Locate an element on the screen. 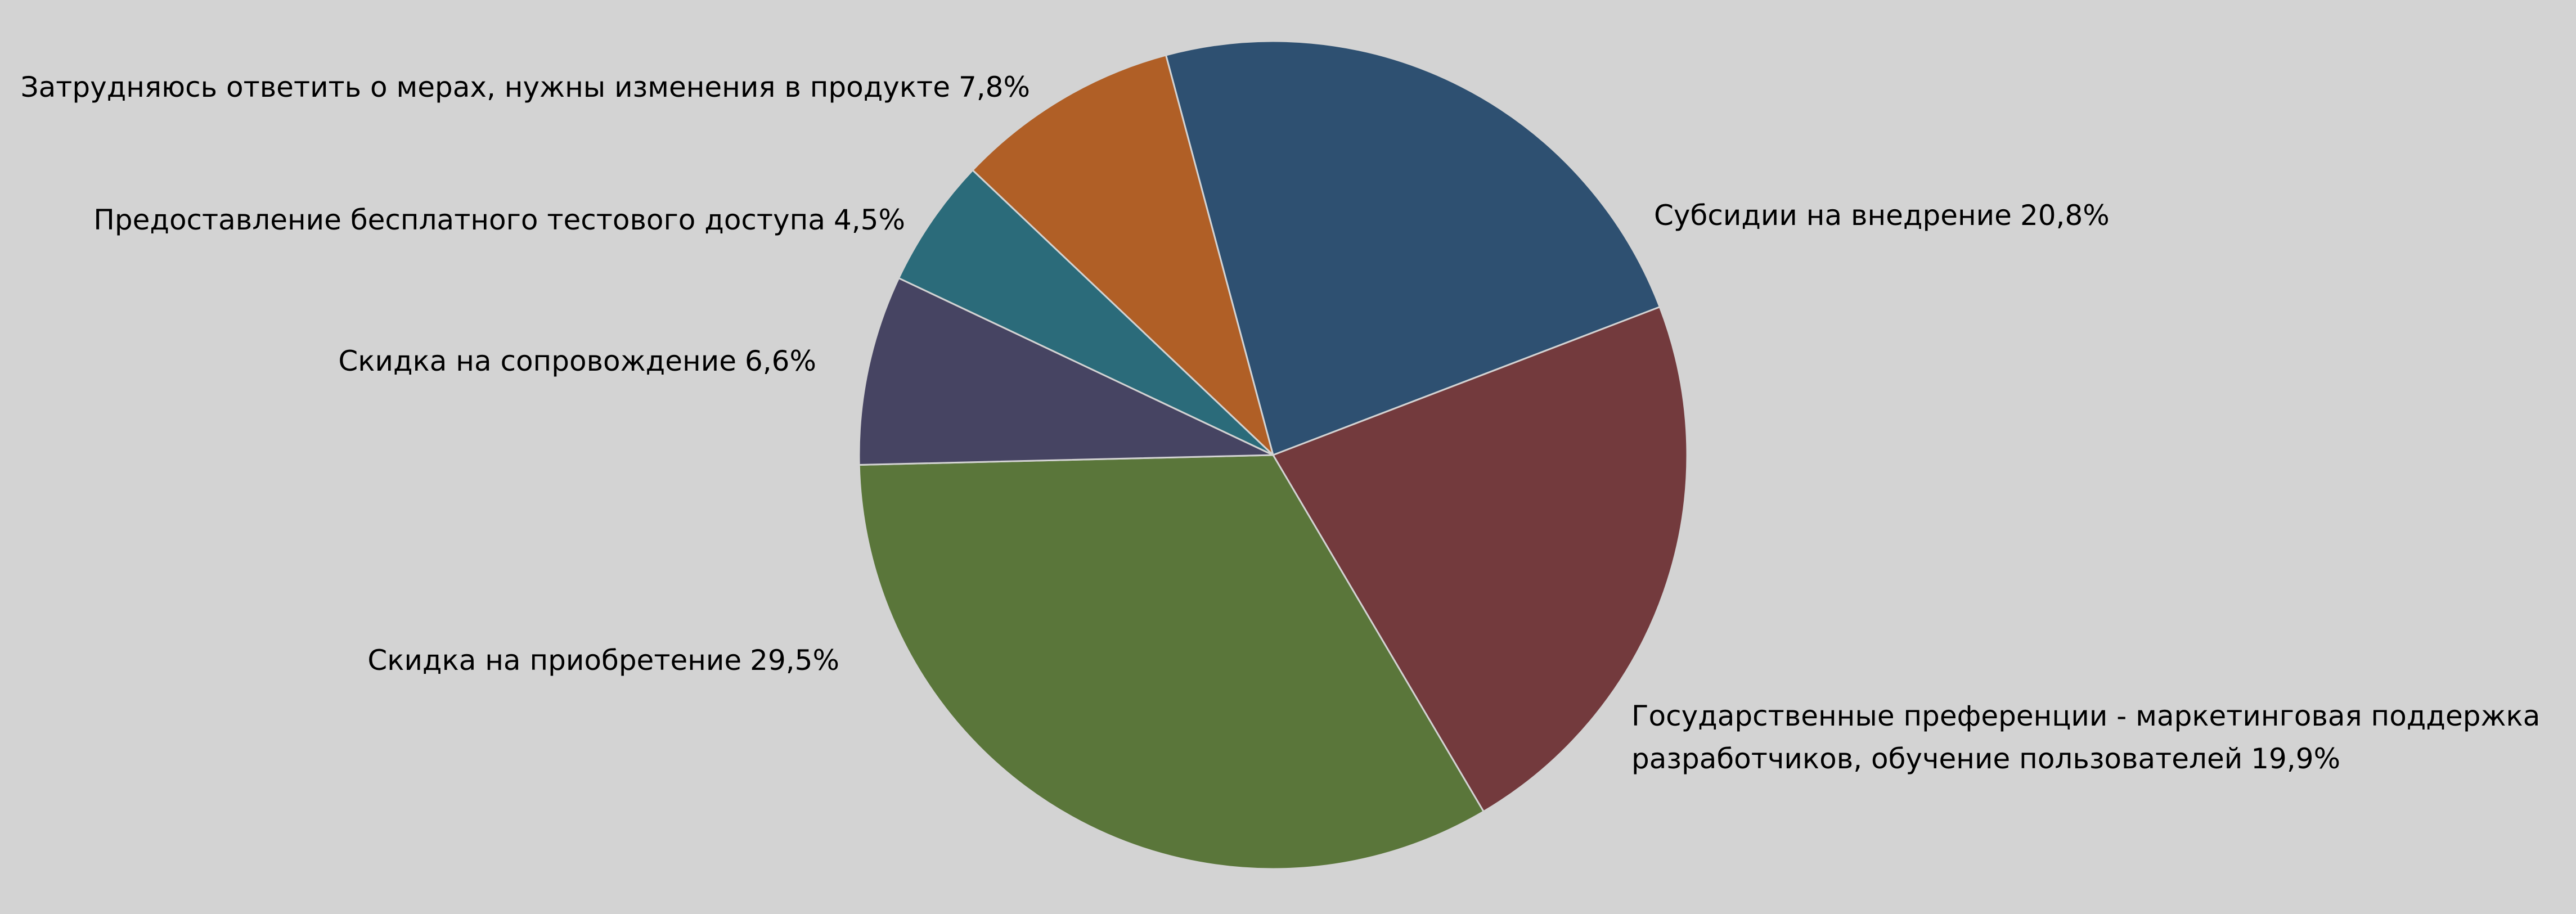  slice-label: Субсидии на внедрение 20,8% is located at coordinates (1882, 215).